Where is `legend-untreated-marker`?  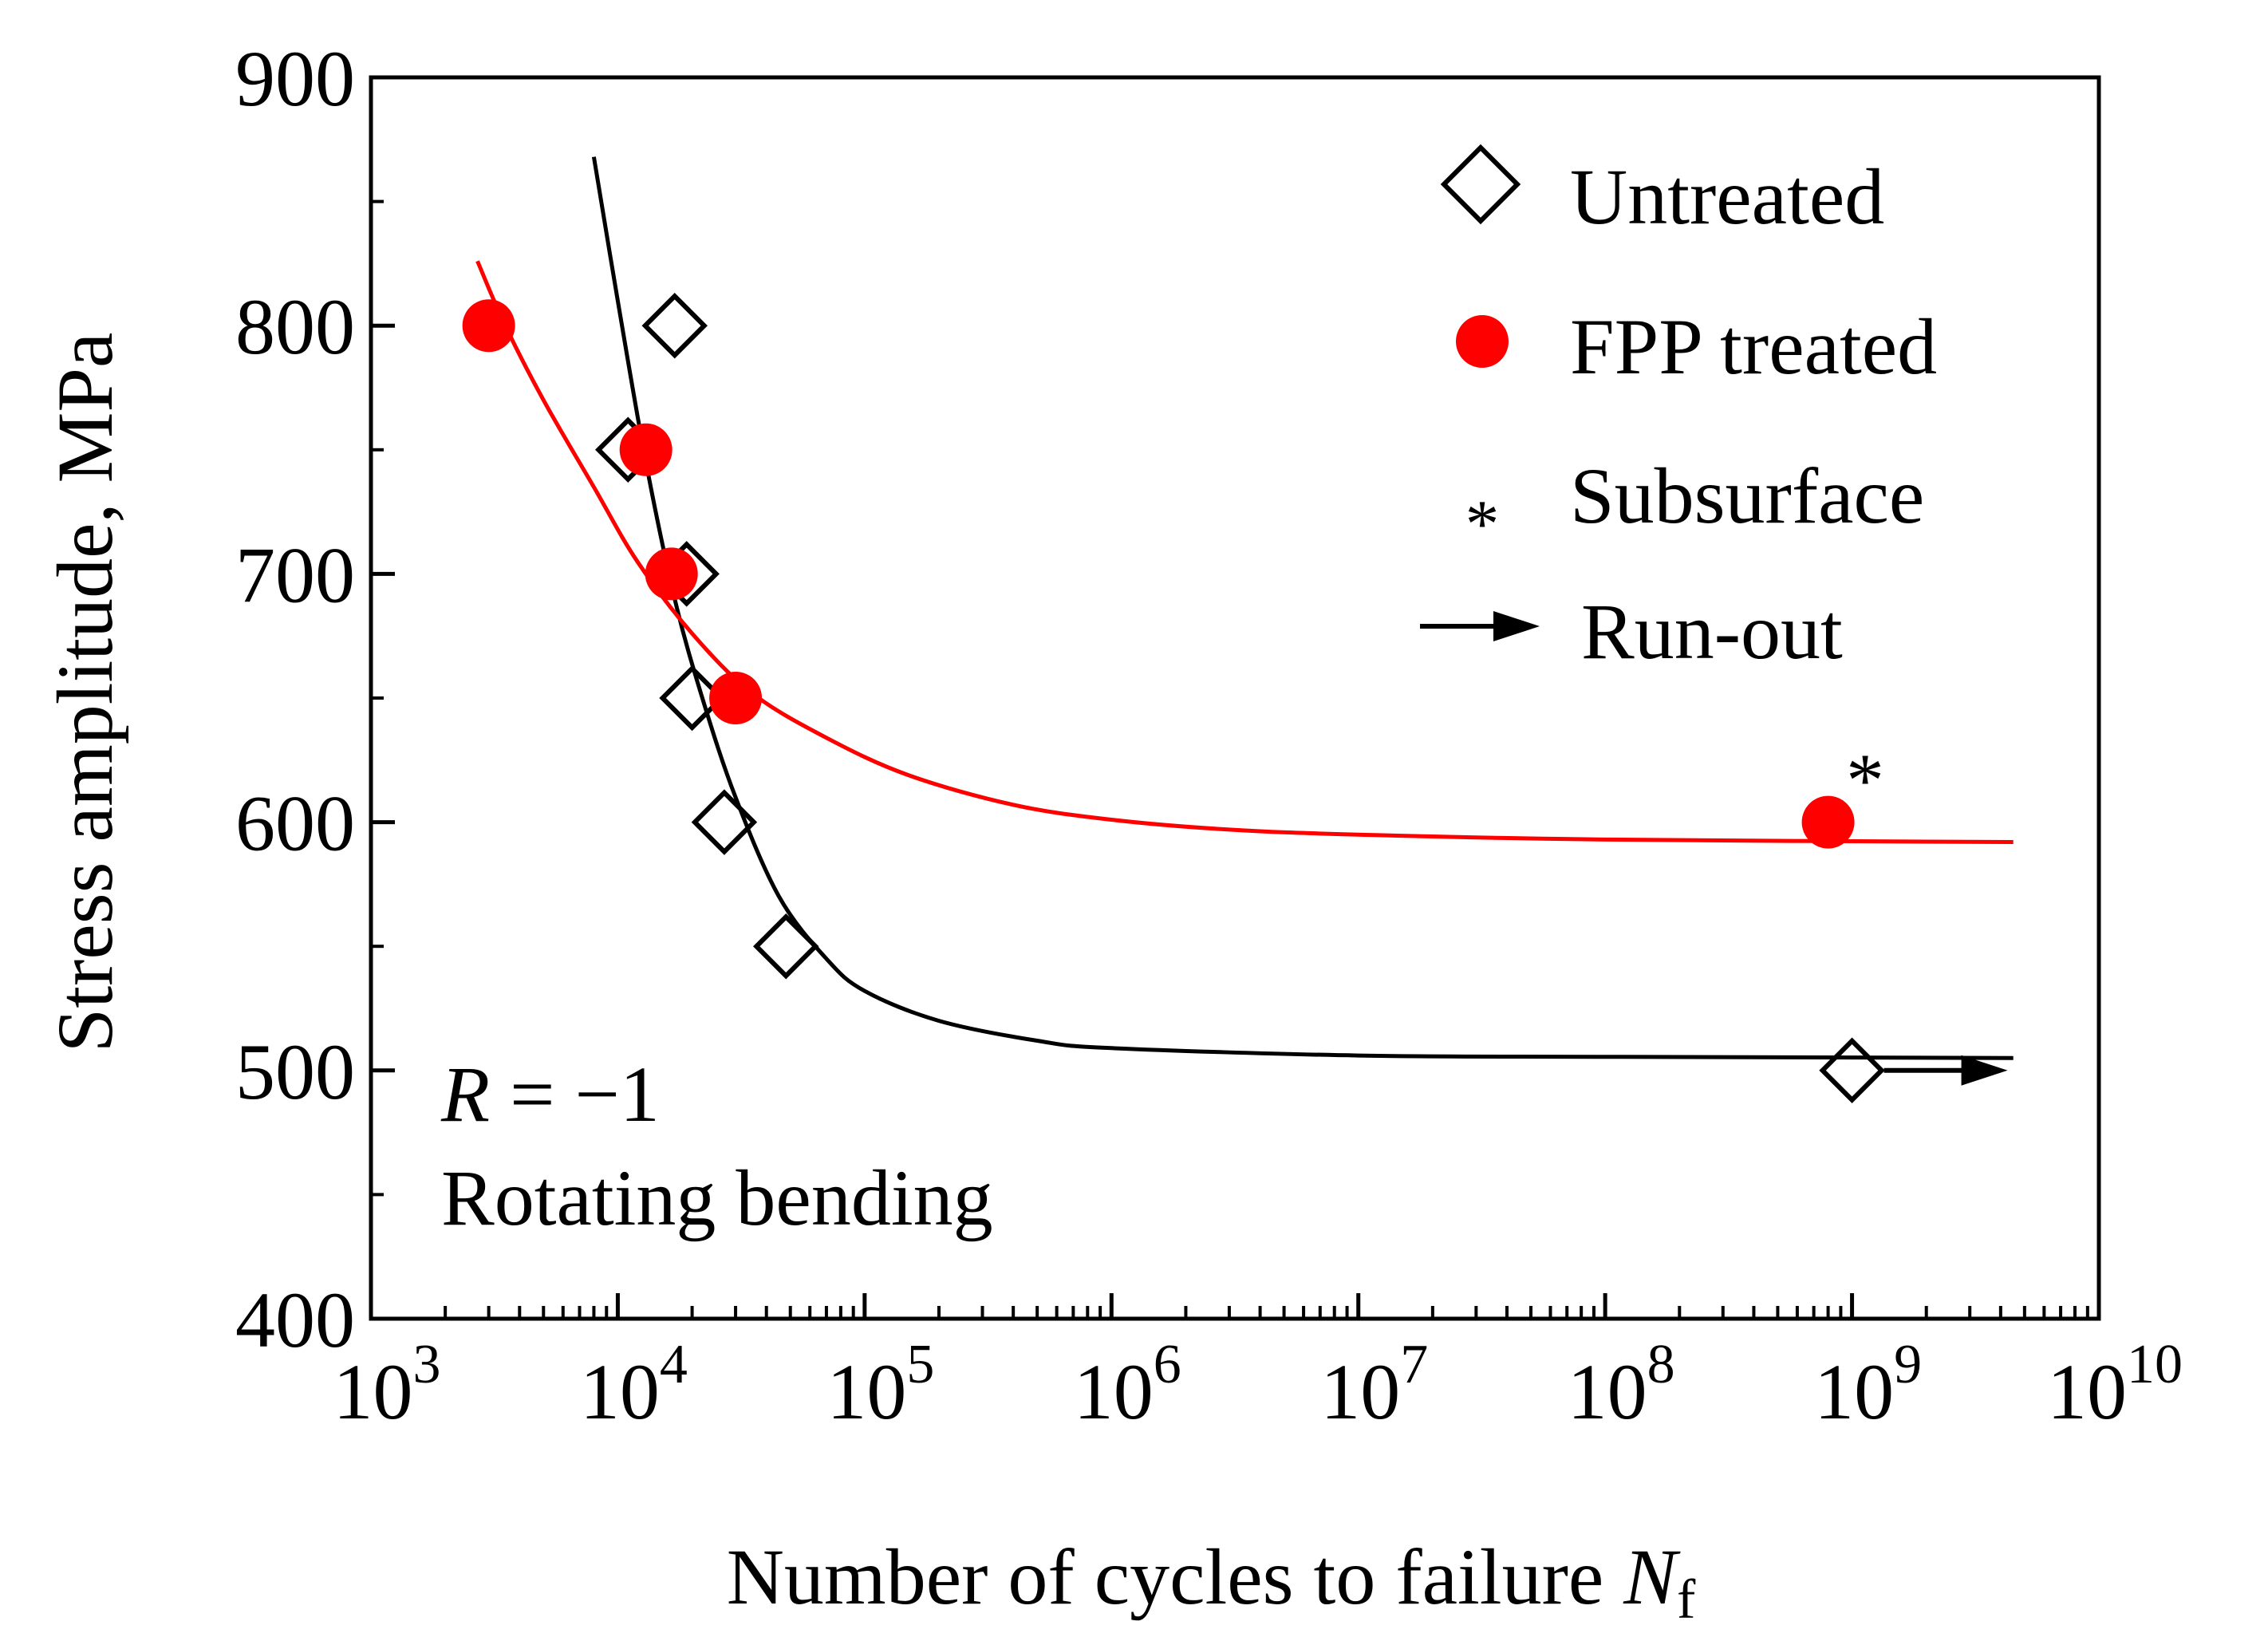
legend-untreated-marker is located at coordinates (1481, 184).